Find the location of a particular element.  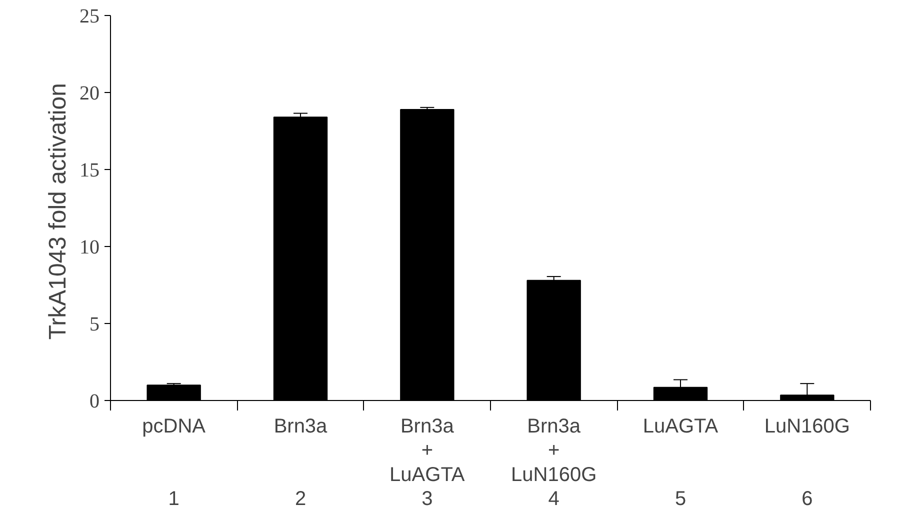

y-tick-label: 10 is located at coordinates (90, 247).